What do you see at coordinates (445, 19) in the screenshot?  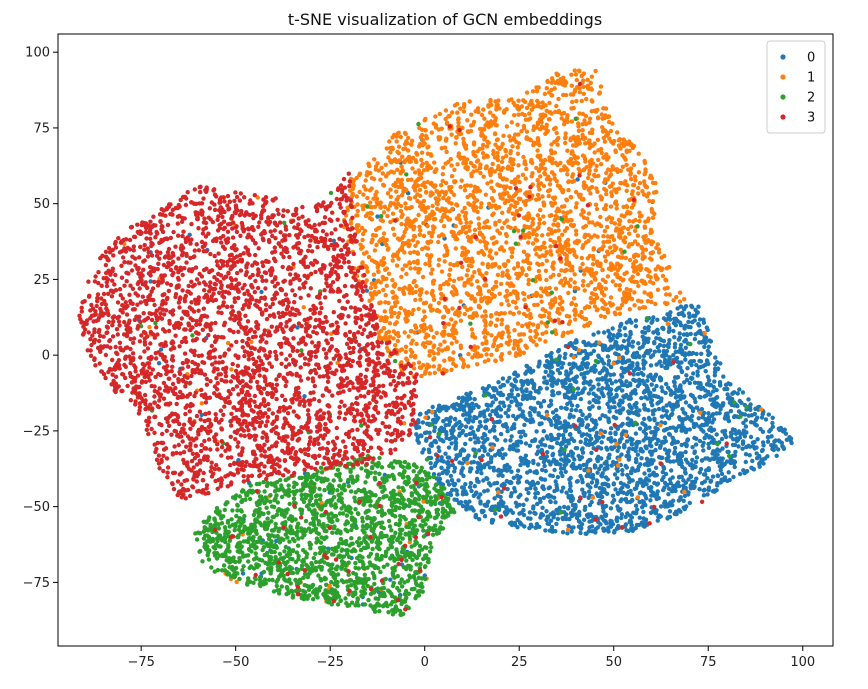 I see `chart-title: t-SNE visualization of GCN embeddings` at bounding box center [445, 19].